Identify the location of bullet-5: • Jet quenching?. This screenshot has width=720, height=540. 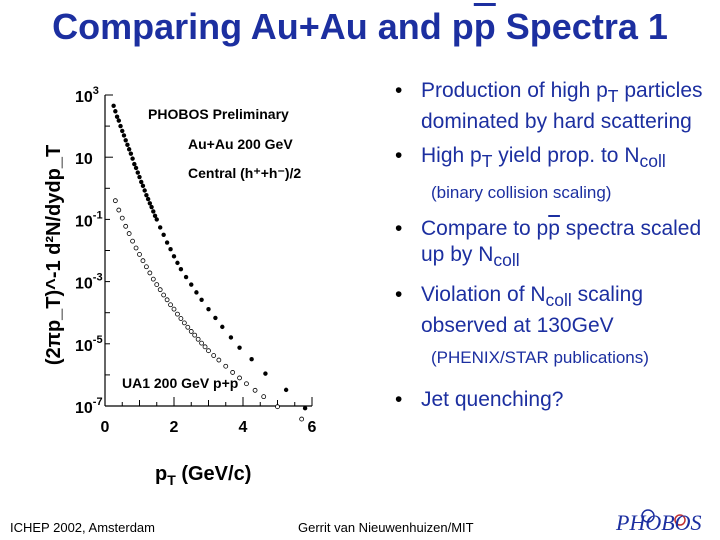
(479, 399).